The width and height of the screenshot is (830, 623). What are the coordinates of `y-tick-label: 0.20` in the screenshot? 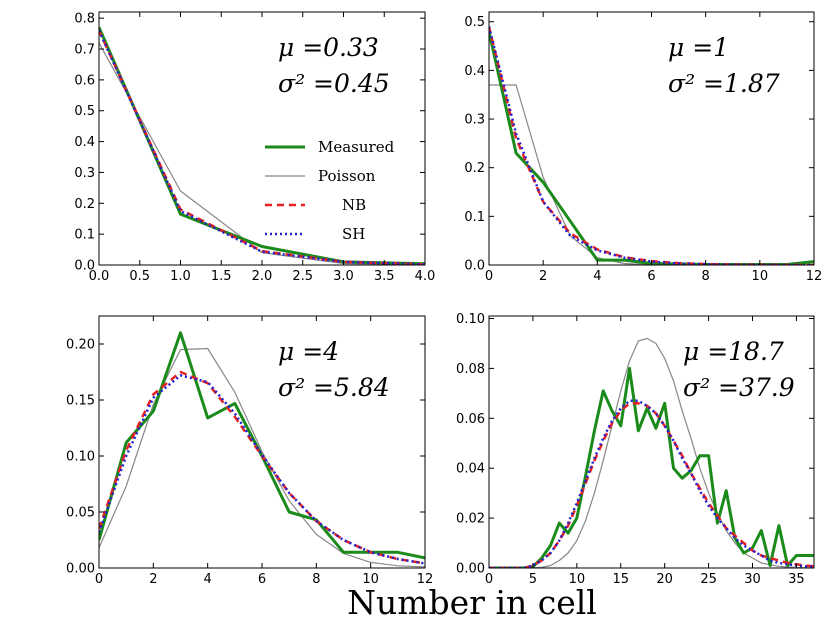 It's located at (80, 345).